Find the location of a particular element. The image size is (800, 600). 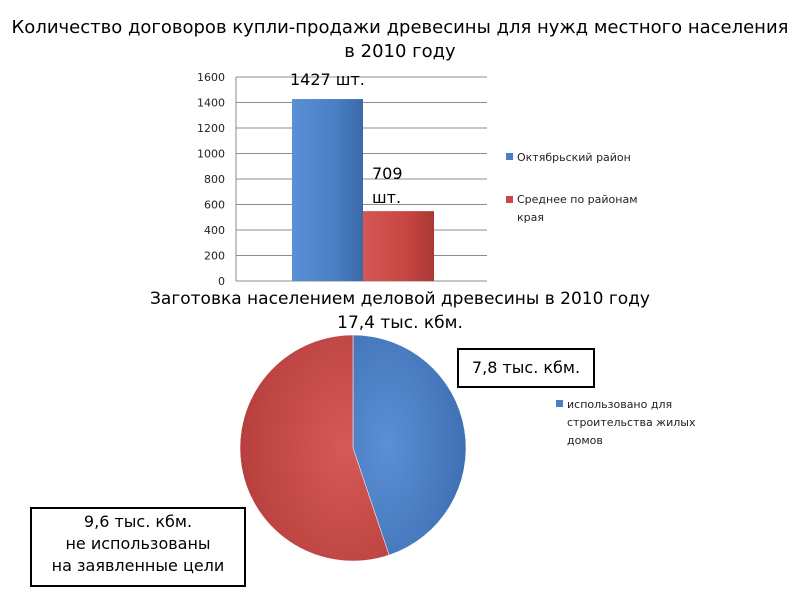

legend-swatch-oktyabr is located at coordinates (509, 156).